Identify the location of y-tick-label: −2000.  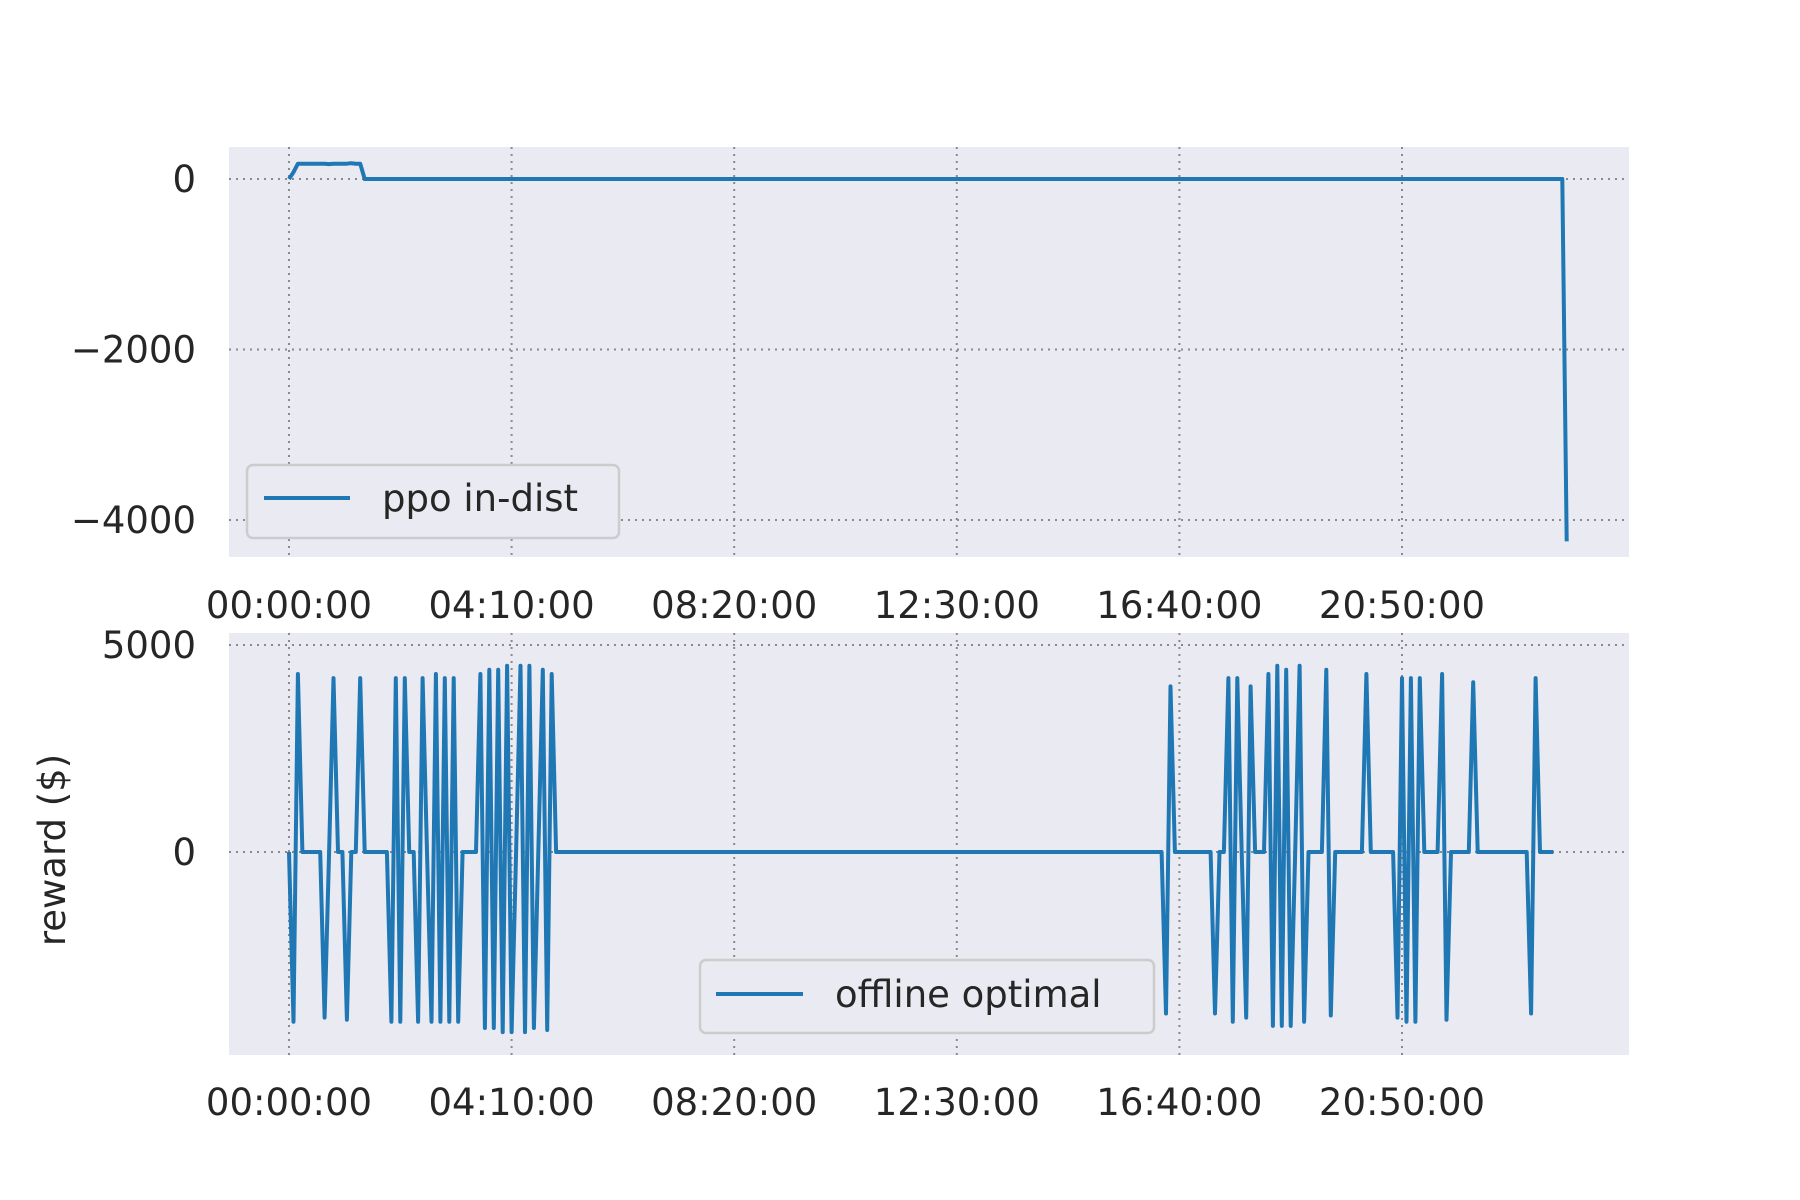
(133, 350).